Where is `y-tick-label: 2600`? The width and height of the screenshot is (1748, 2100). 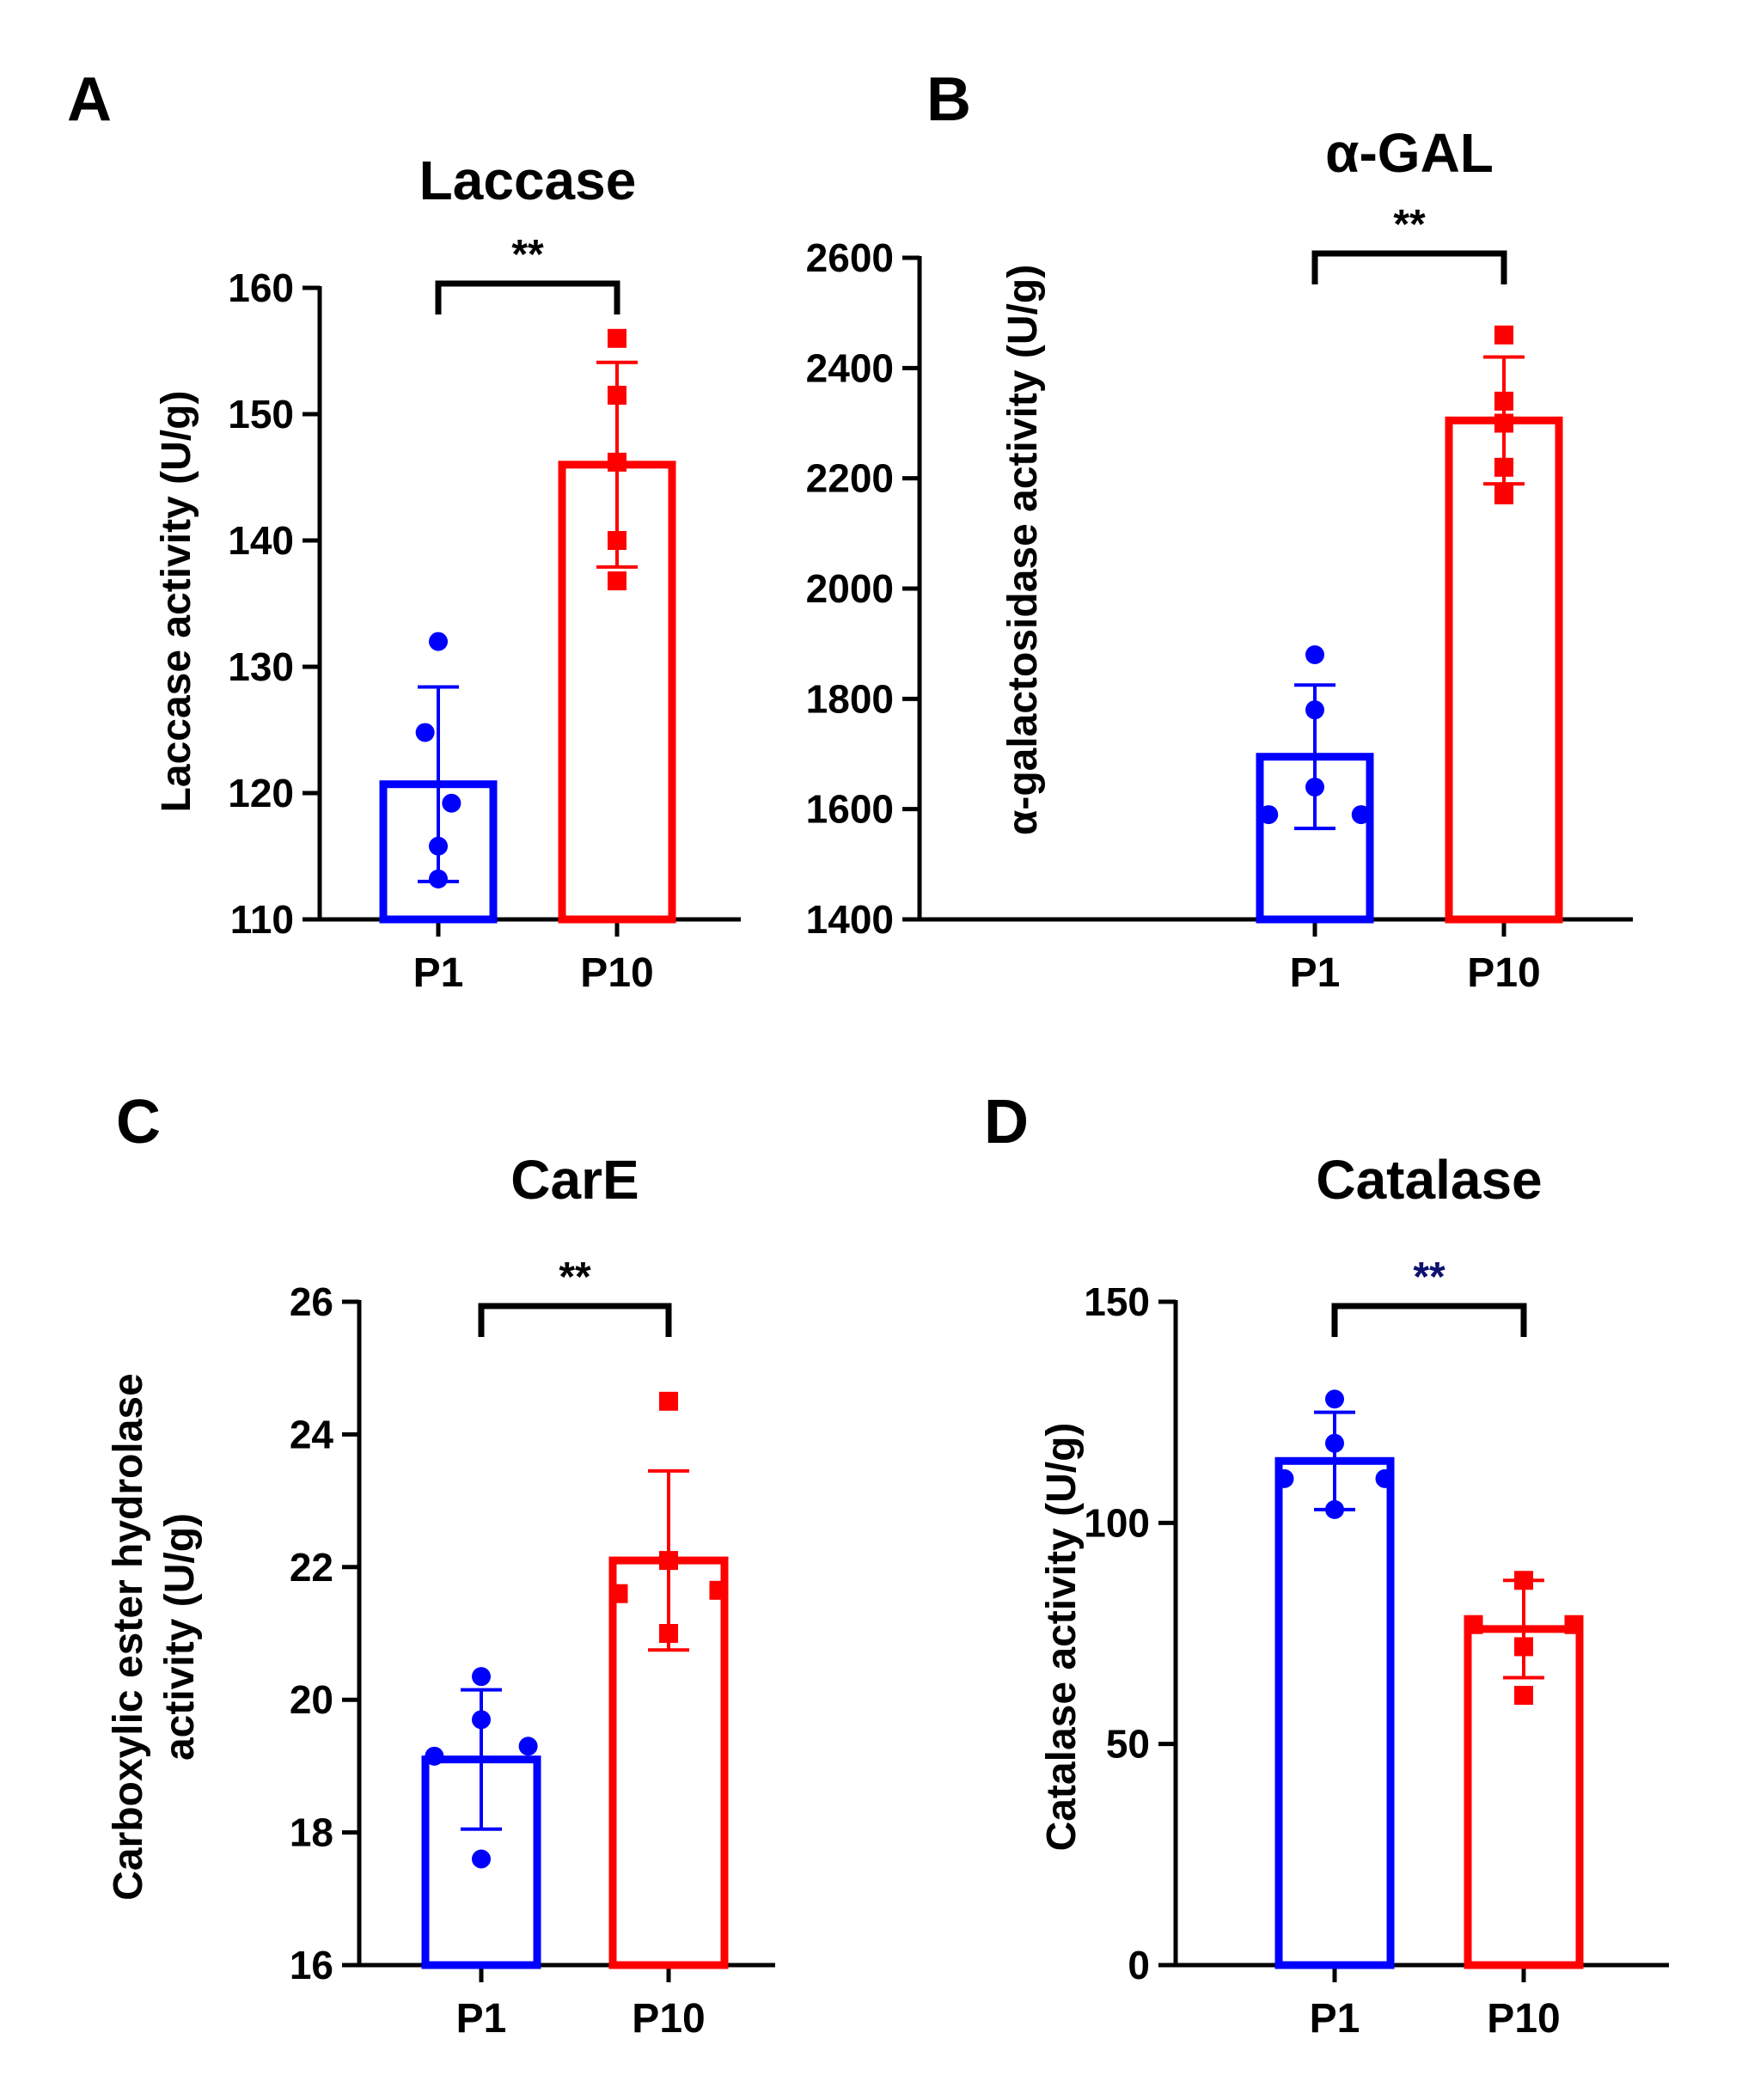
y-tick-label: 2600 is located at coordinates (850, 257).